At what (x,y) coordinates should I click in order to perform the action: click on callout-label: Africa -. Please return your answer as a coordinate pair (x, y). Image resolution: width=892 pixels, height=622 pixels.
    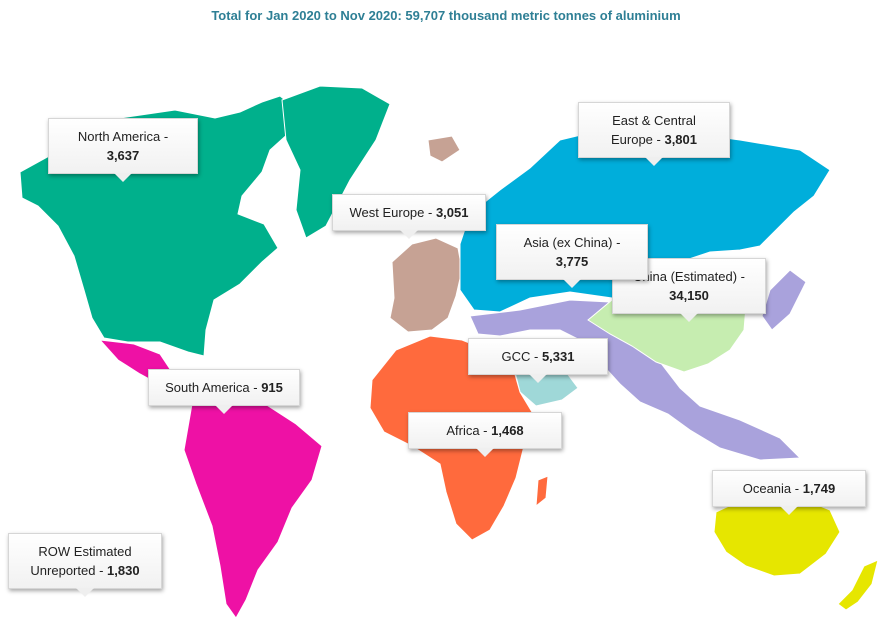
    Looking at the image, I should click on (469, 430).